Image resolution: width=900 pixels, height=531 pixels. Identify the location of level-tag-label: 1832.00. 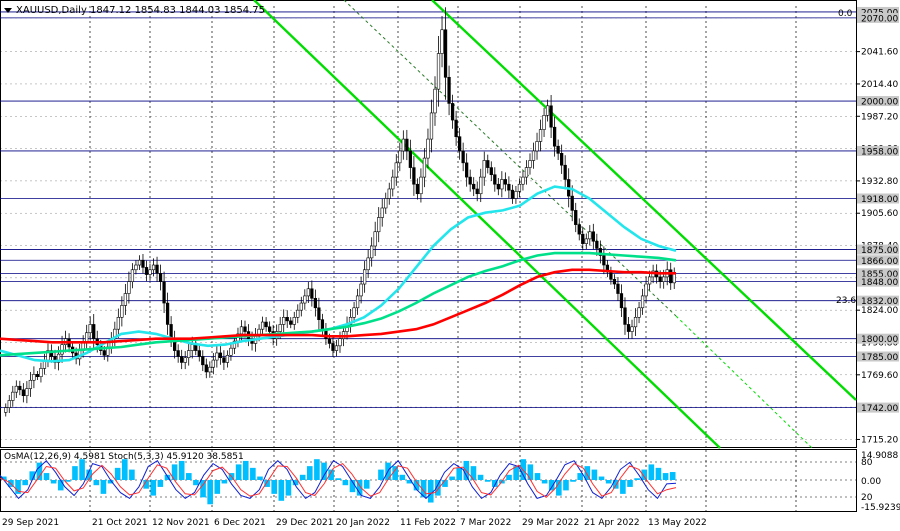
(879, 302).